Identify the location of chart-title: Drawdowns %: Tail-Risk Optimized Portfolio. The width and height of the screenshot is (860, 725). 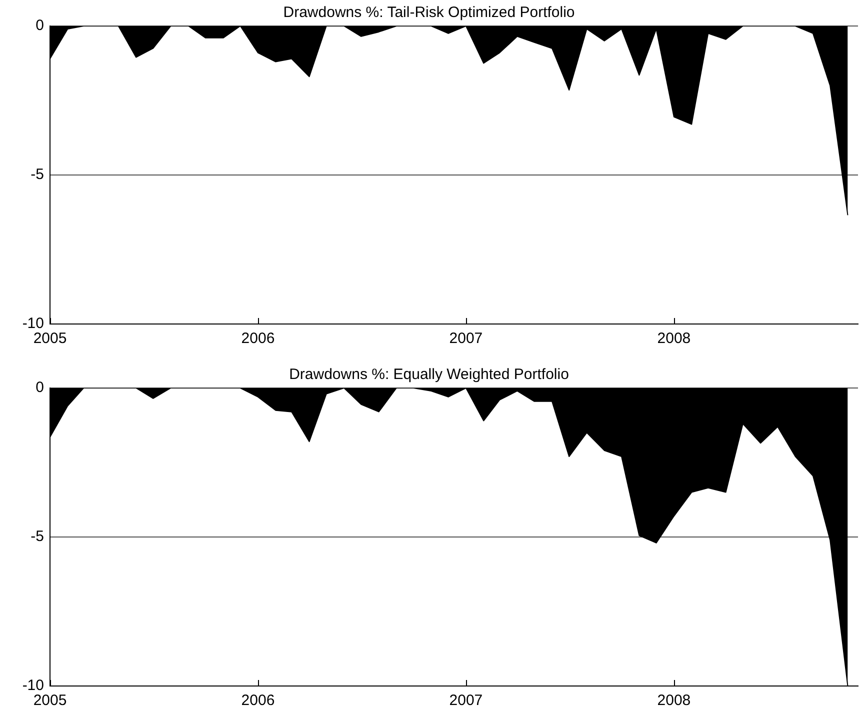
(429, 13).